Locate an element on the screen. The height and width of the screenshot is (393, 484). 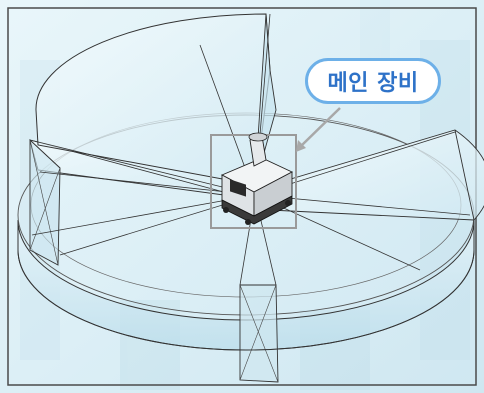
arrow-icon is located at coordinates (318, 129).